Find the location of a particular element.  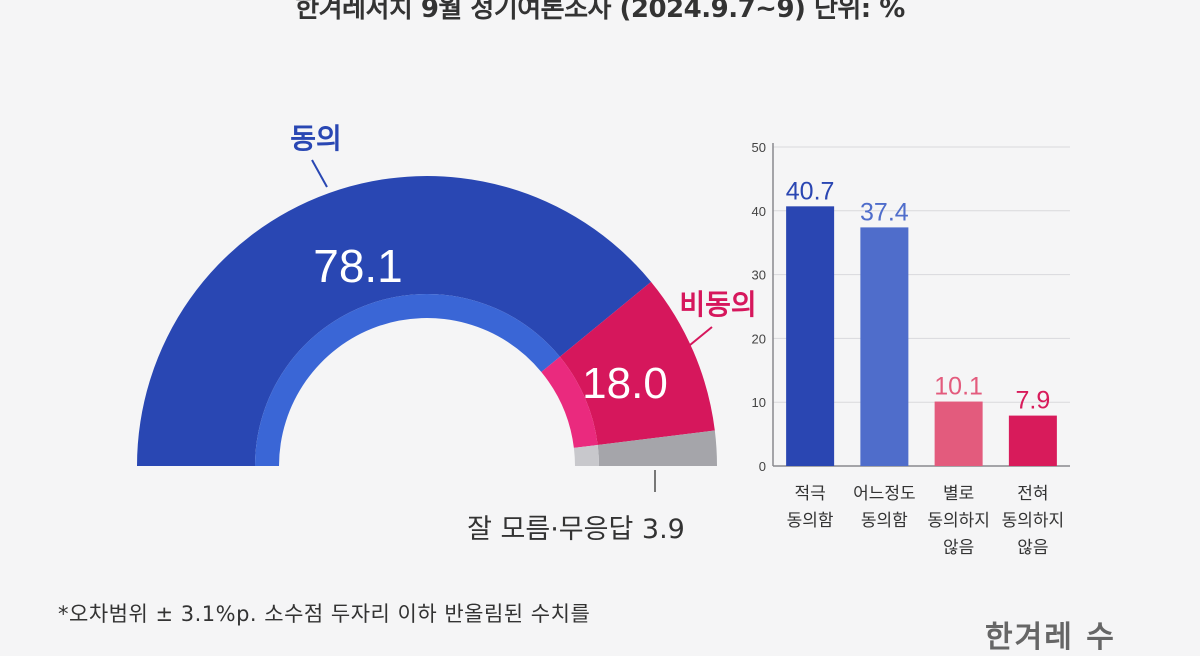

x-category-label: 별로 is located at coordinates (958, 494).